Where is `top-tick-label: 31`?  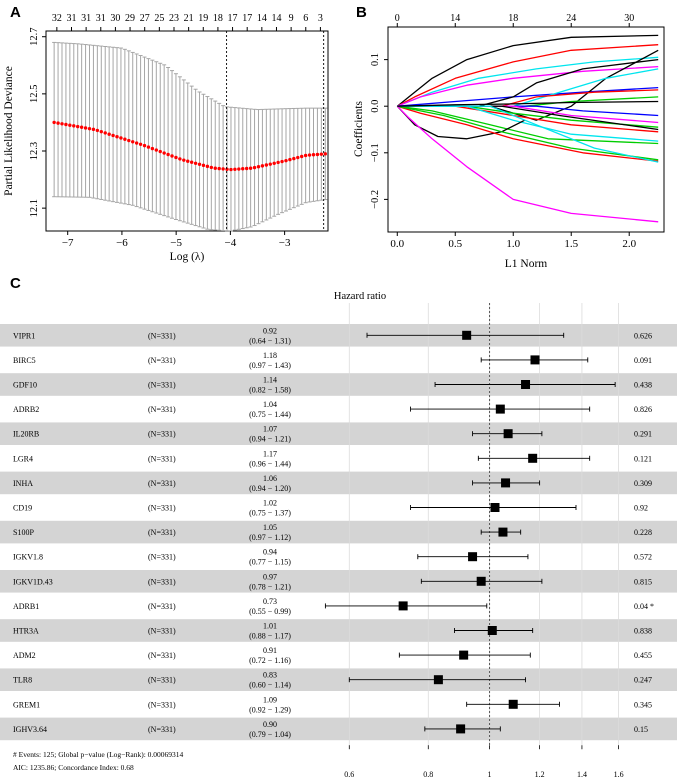 top-tick-label: 31 is located at coordinates (71, 18).